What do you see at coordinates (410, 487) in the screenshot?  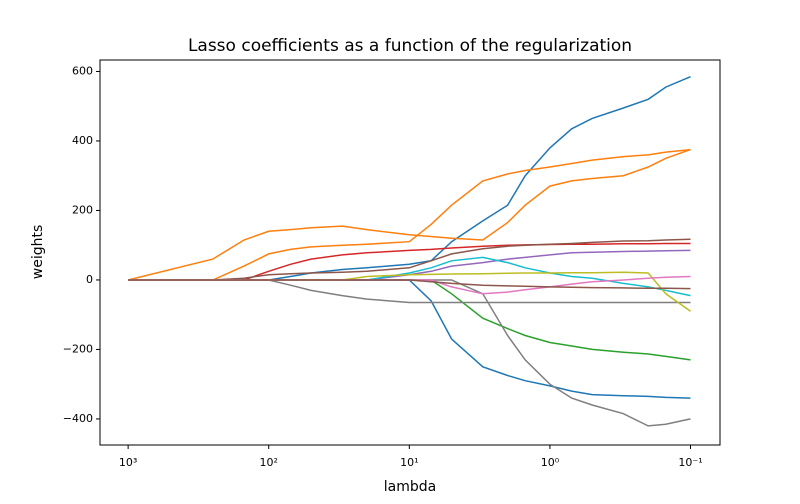 I see `x-axis-label: lambda` at bounding box center [410, 487].